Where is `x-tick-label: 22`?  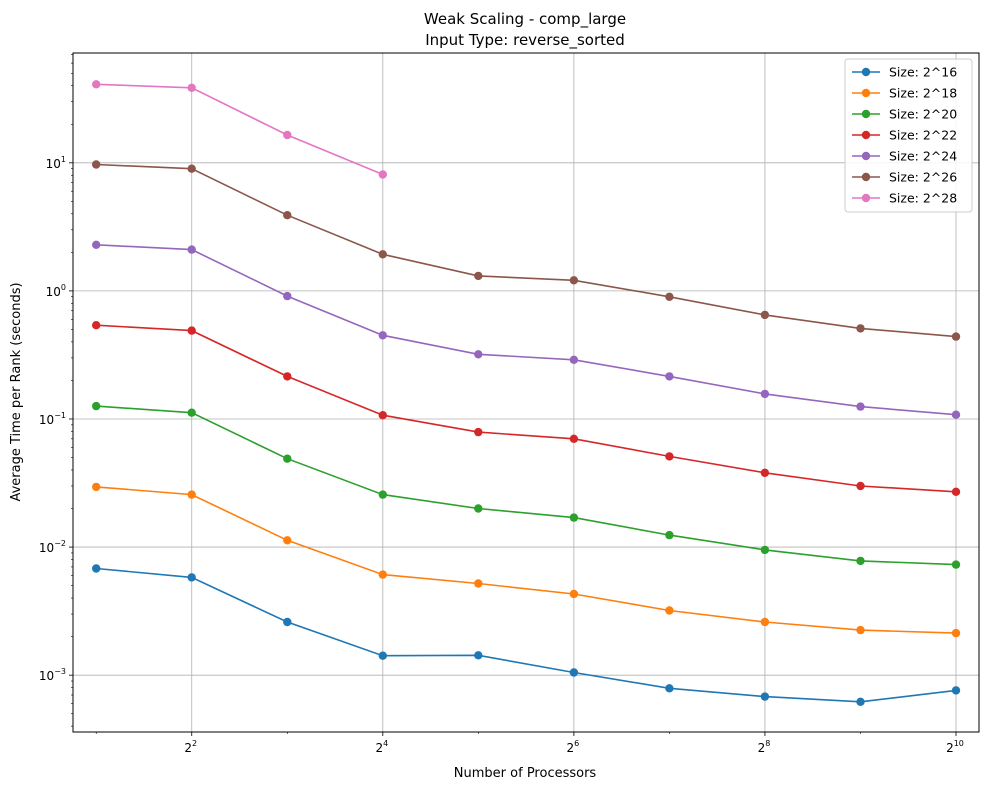 x-tick-label: 22 is located at coordinates (190, 747).